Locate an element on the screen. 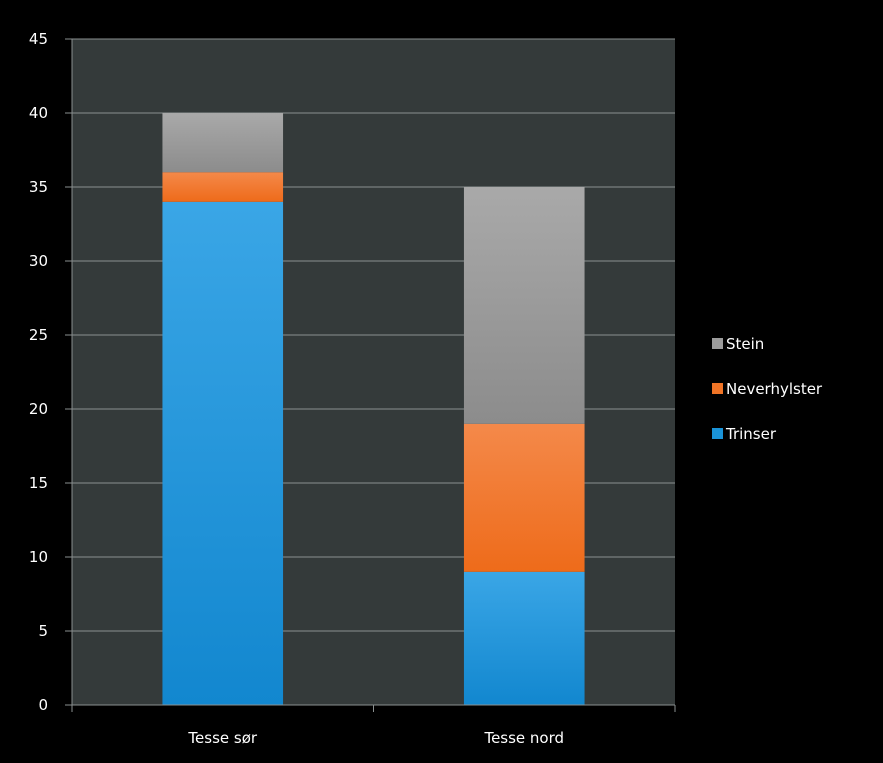 The image size is (883, 763). x-category-label: Tesse sør is located at coordinates (222, 738).